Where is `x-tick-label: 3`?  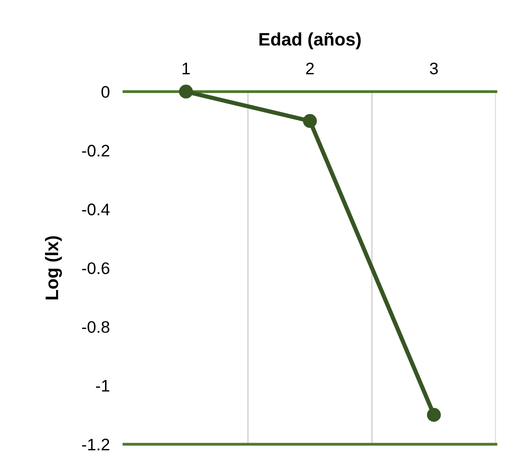 x-tick-label: 3 is located at coordinates (434, 68).